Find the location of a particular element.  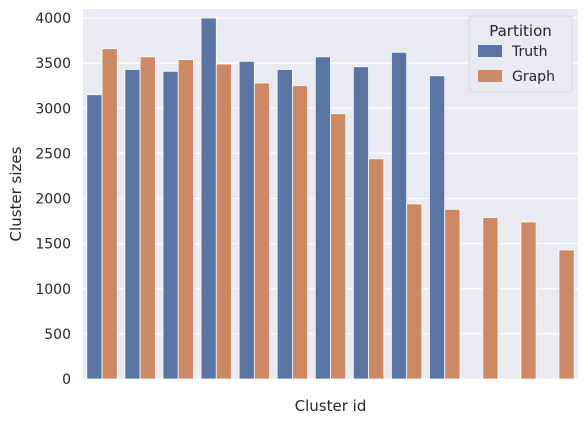

legend-swatch-truth is located at coordinates (490, 51).